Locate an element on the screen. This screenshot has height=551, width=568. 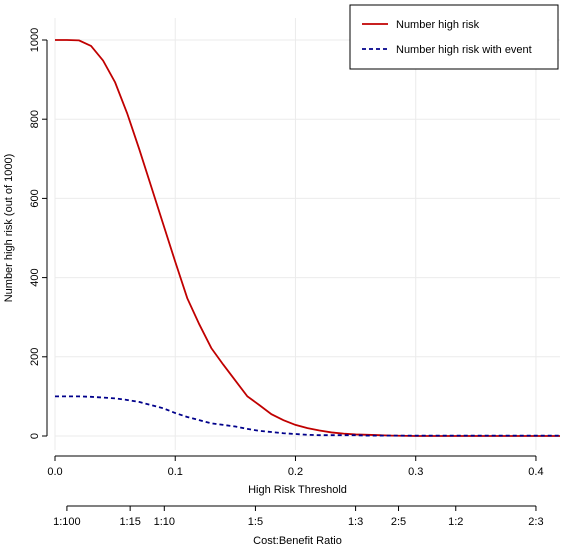
x-axis: 0.0 0.1 0.2 0.3 0.4 is located at coordinates (295, 466).